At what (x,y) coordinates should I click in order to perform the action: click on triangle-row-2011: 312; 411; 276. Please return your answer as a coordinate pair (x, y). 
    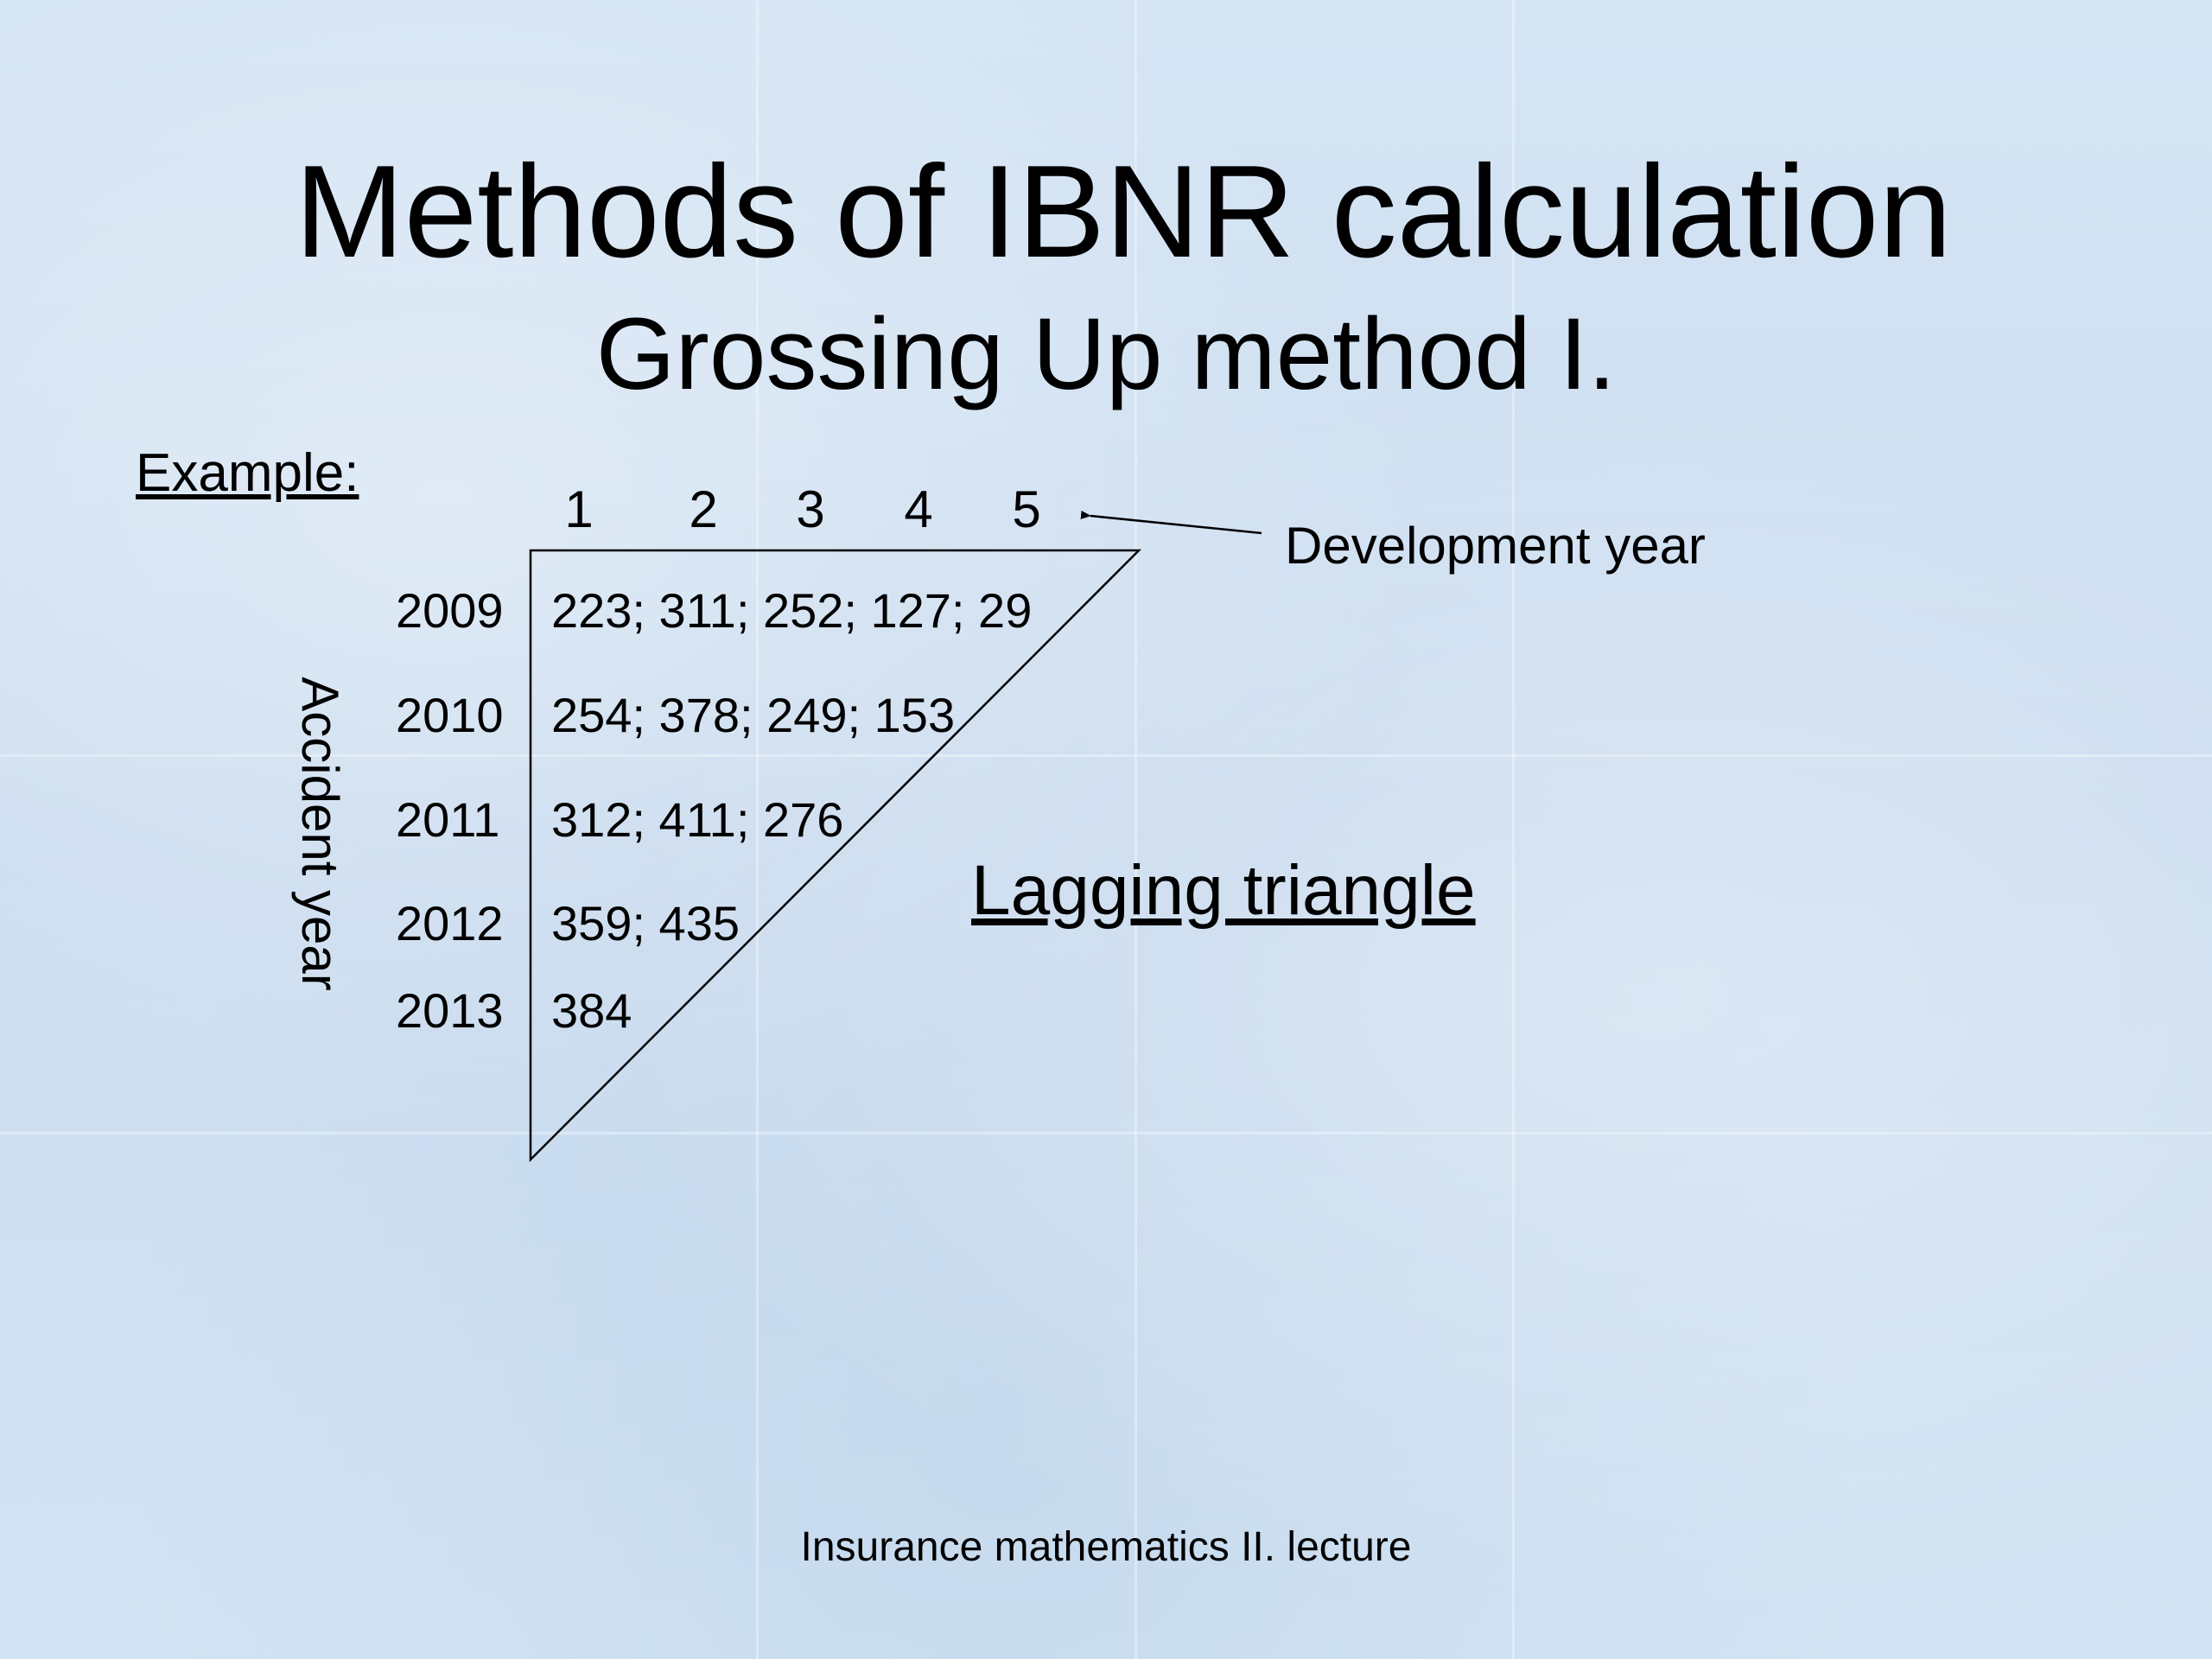
    Looking at the image, I should click on (697, 819).